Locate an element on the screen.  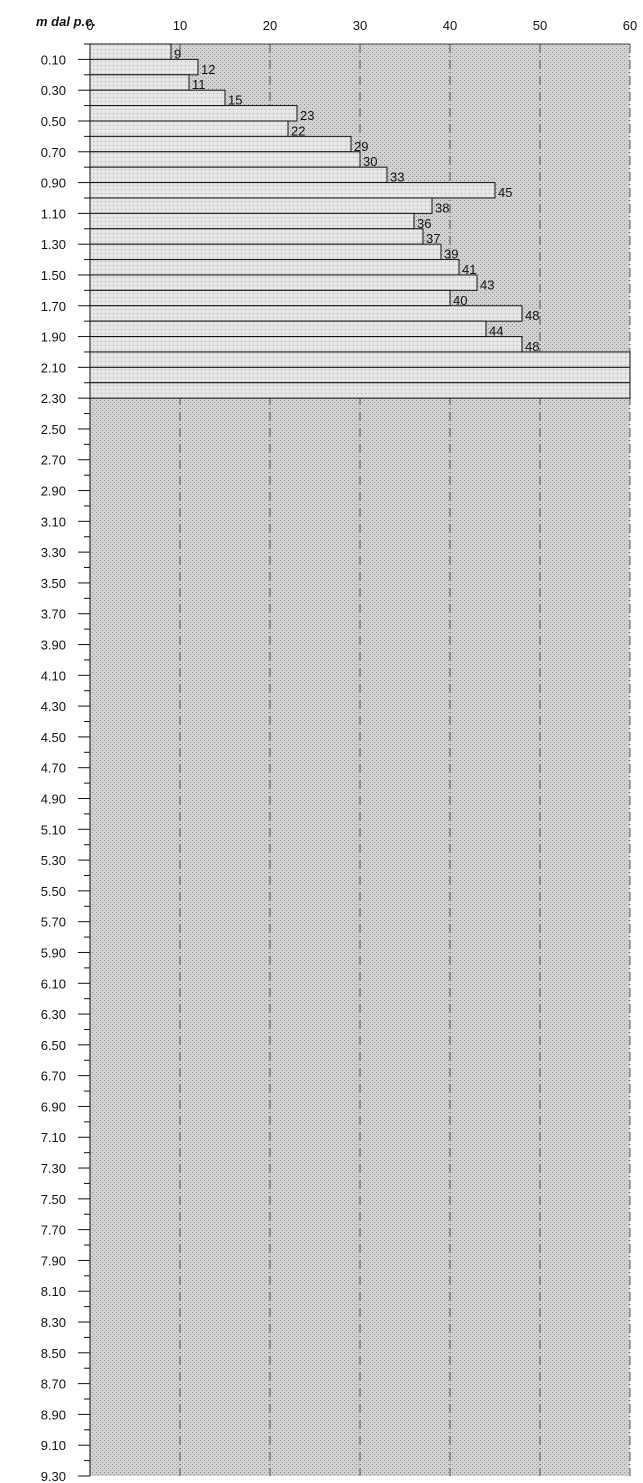
bar-value-label: 30 is located at coordinates (370, 161).